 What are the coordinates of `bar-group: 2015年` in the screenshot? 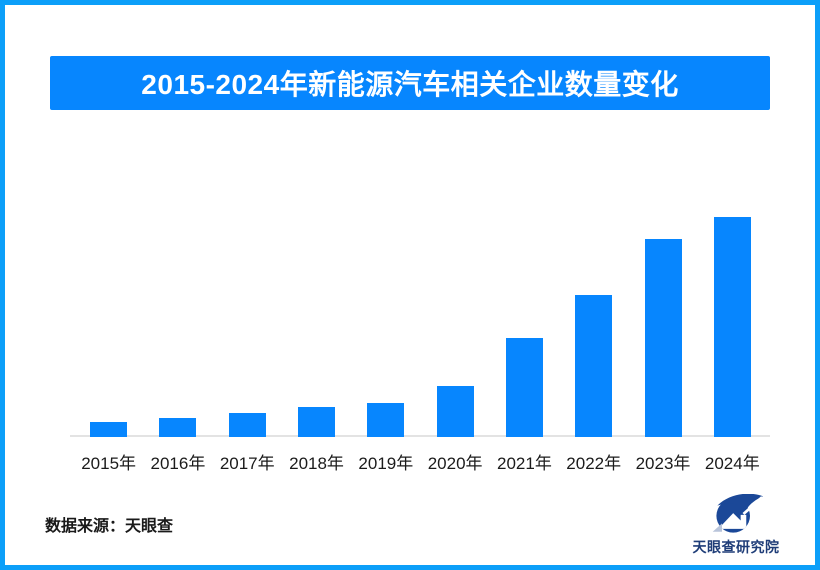 It's located at (108, 340).